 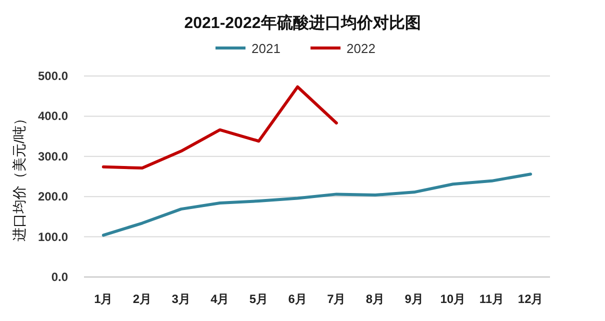 What do you see at coordinates (361, 48) in the screenshot?
I see `legend-label: 2022` at bounding box center [361, 48].